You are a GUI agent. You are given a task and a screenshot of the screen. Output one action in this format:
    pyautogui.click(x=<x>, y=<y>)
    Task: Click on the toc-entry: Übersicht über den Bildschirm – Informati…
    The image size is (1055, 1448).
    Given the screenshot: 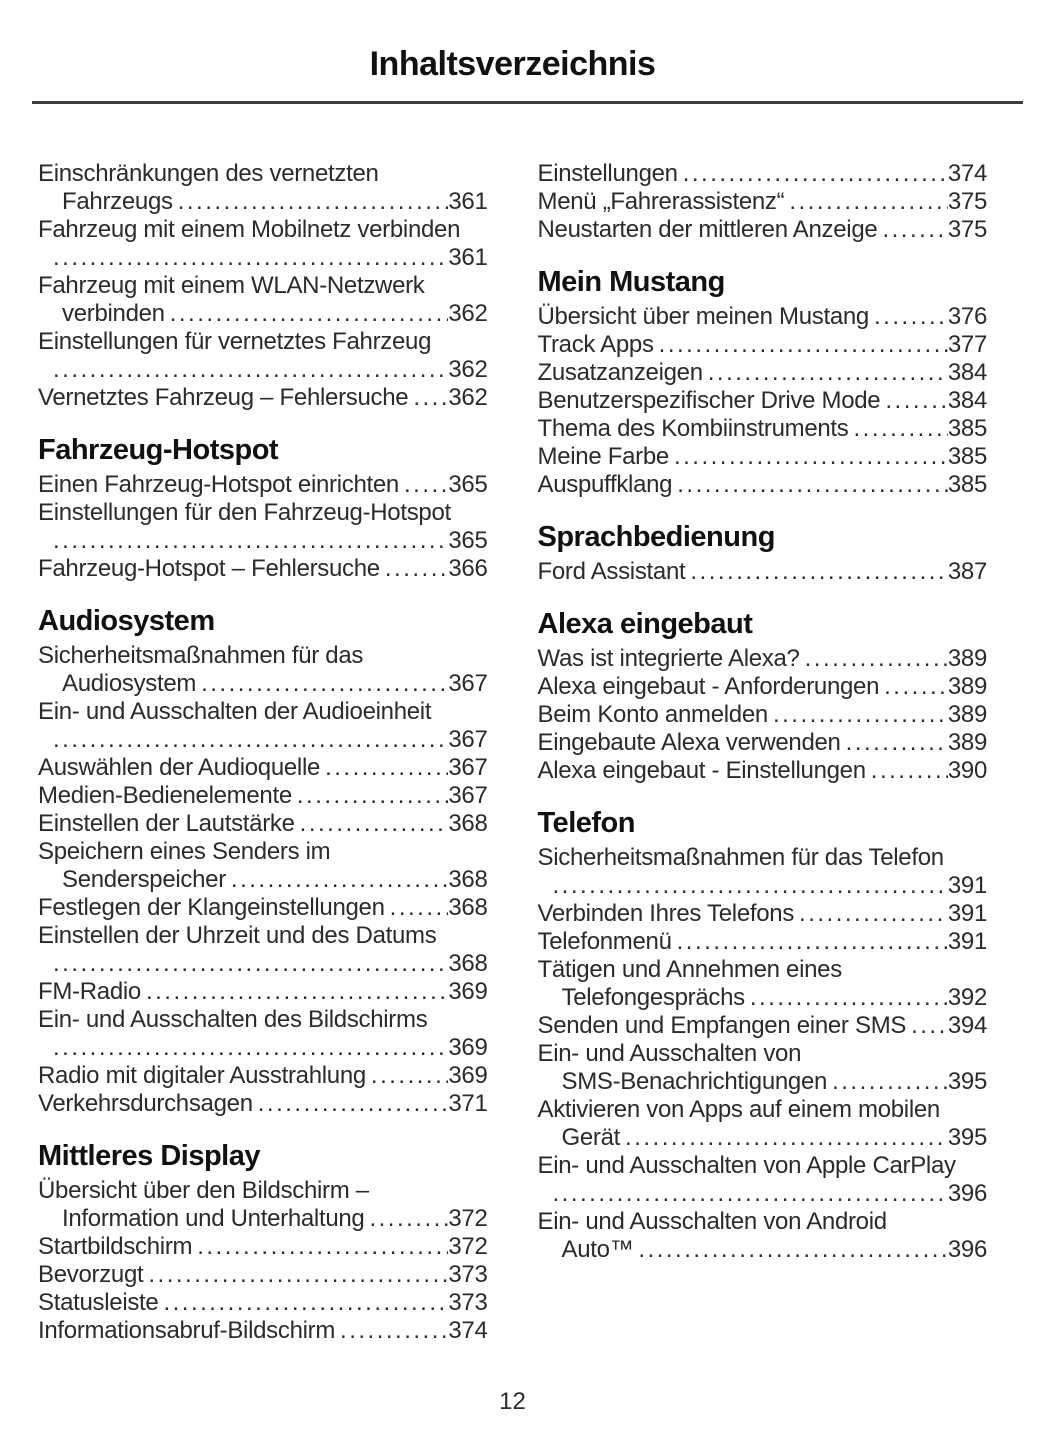 What is the action you would take?
    pyautogui.click(x=263, y=1205)
    